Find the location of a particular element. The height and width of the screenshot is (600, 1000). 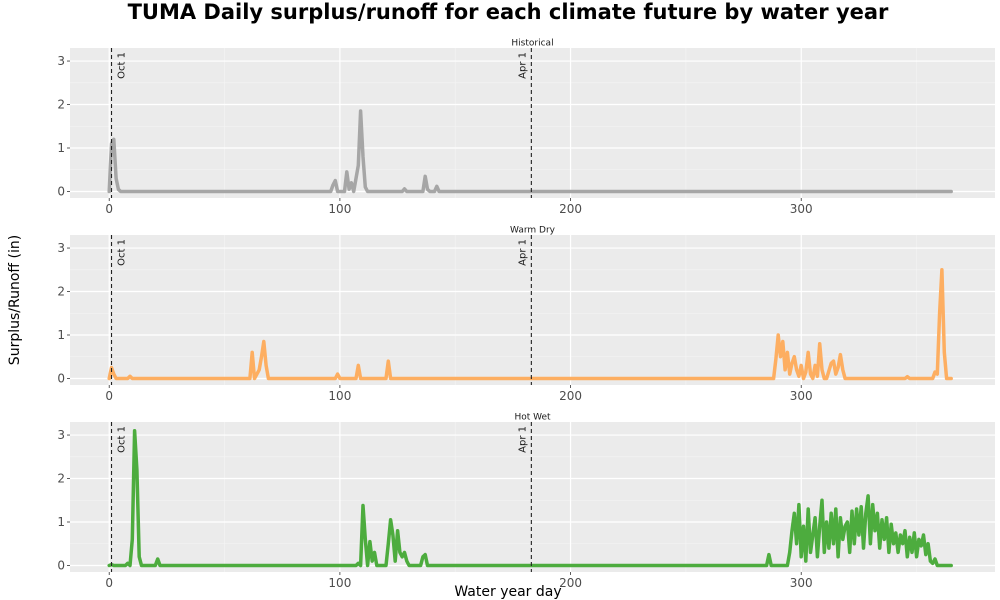

panel-title: Warm Dry is located at coordinates (533, 231).